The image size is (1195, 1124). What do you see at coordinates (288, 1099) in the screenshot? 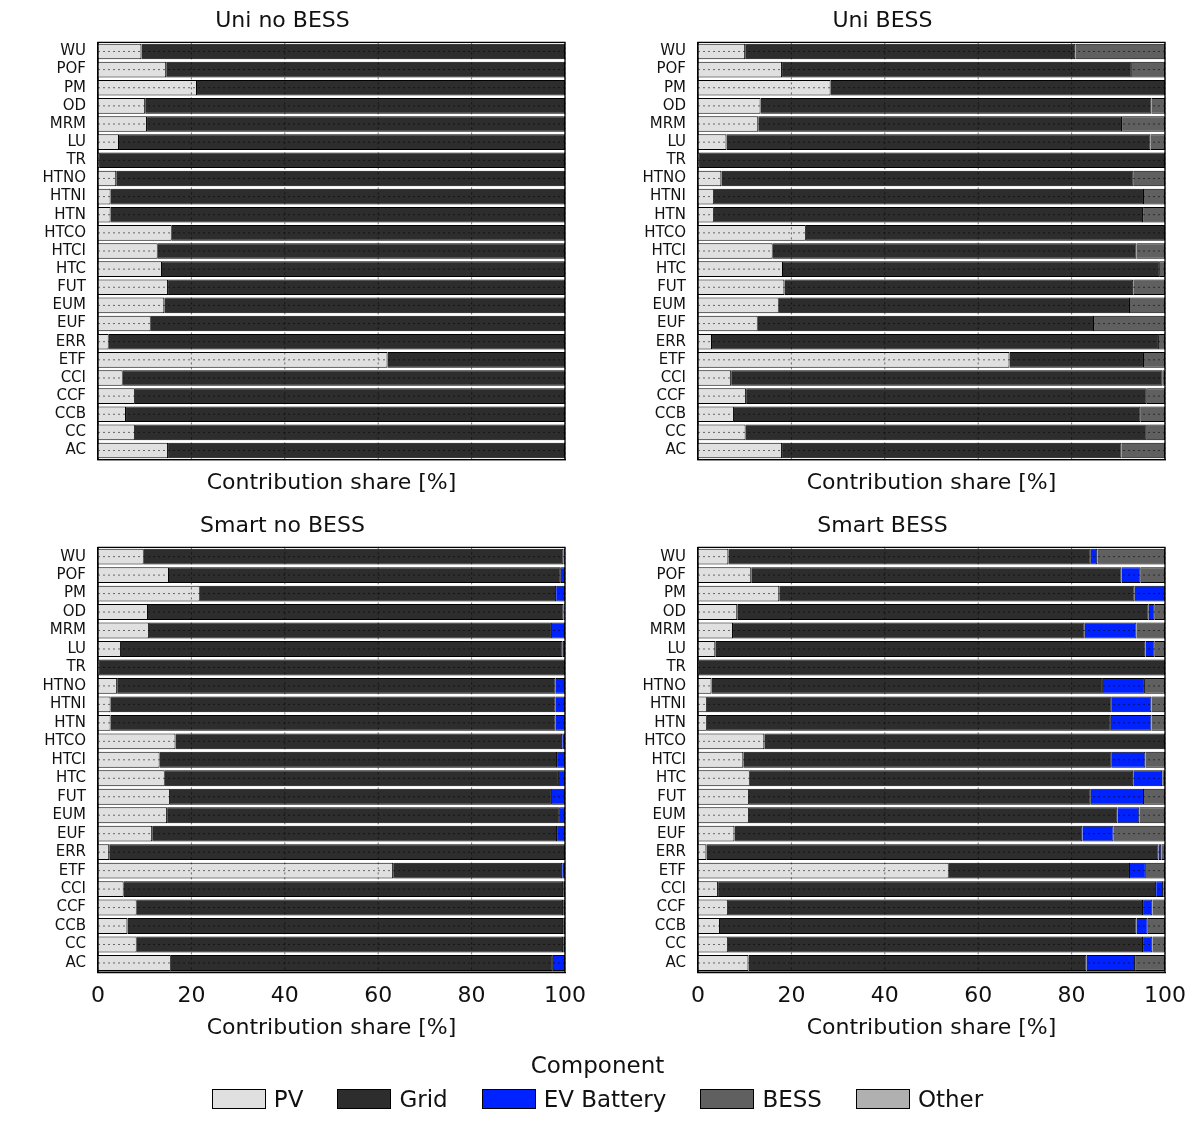
I see `legend-label: PV` at bounding box center [288, 1099].